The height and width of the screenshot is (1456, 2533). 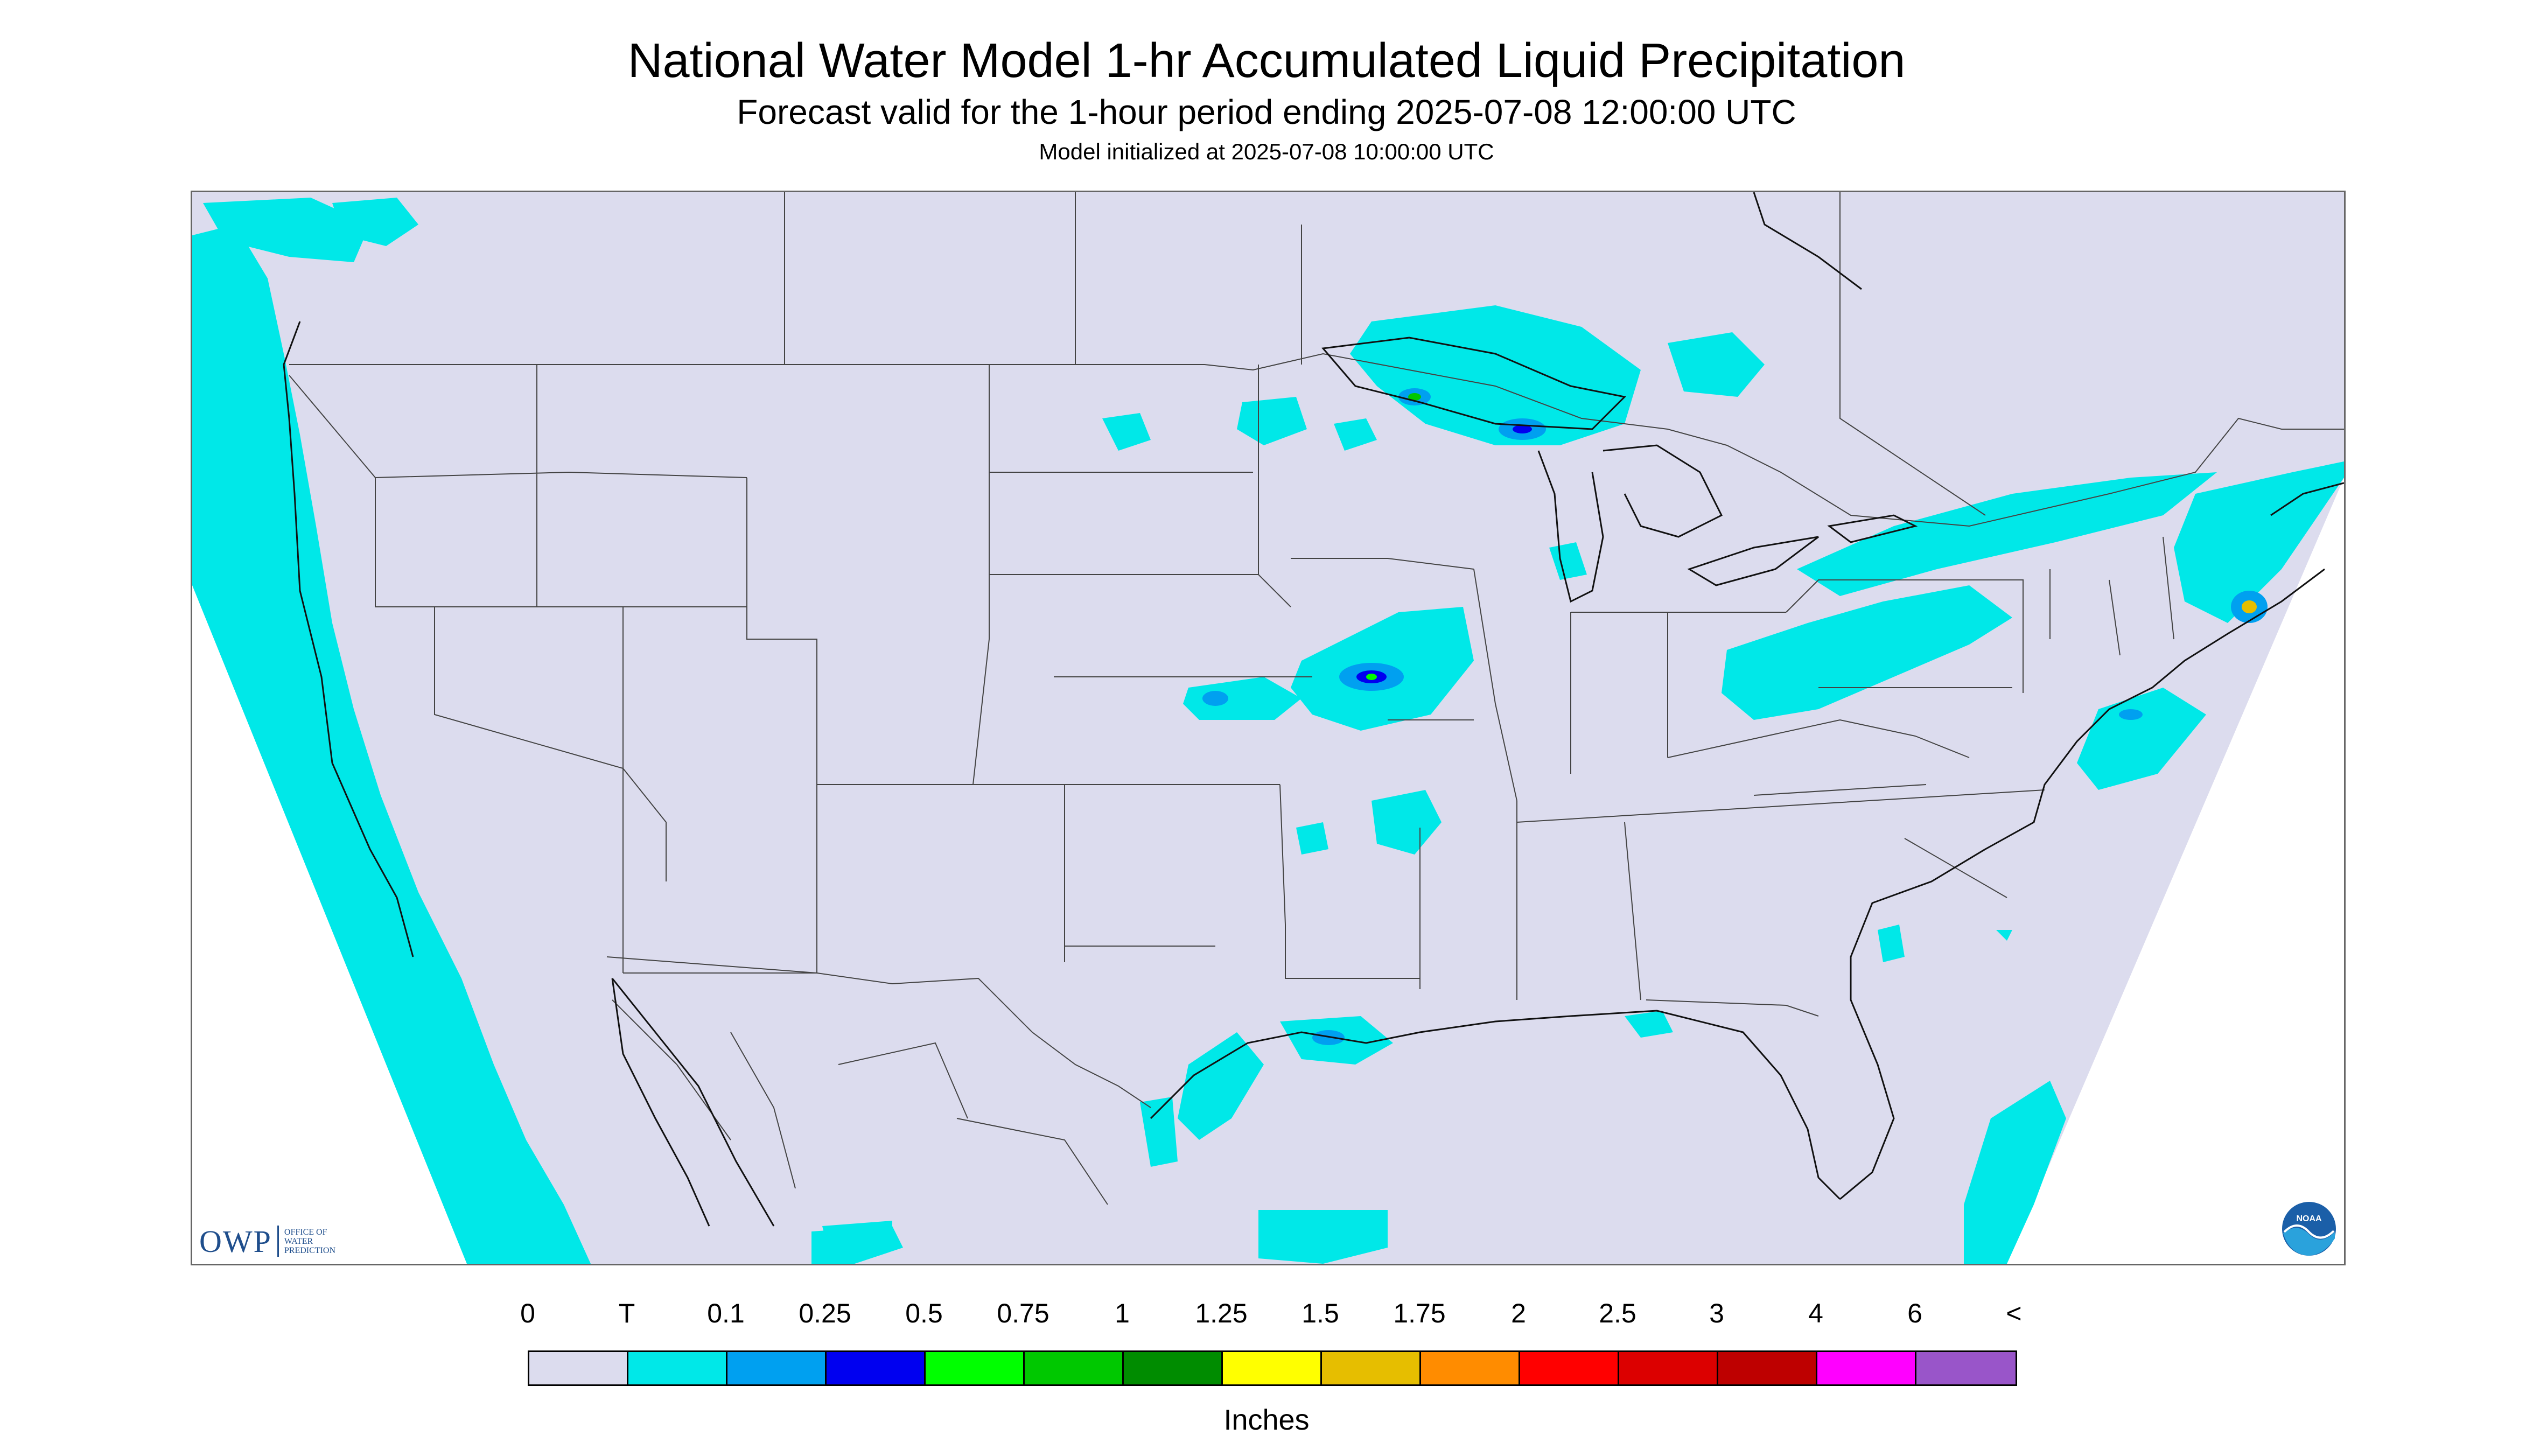 I want to click on precip-new-england, so click(x=2259, y=542).